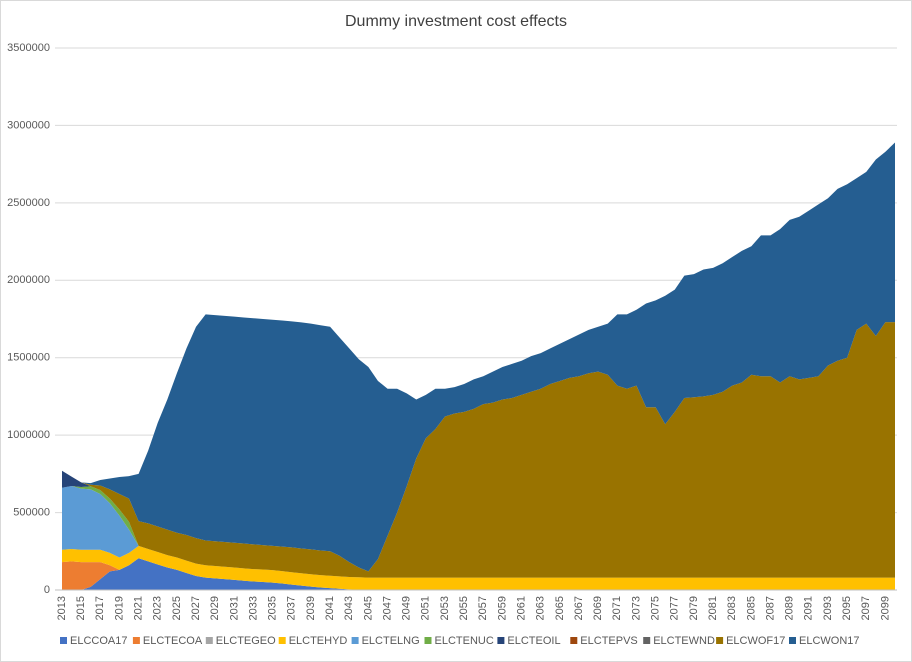  I want to click on x-tick-label: 2069, so click(598, 608).